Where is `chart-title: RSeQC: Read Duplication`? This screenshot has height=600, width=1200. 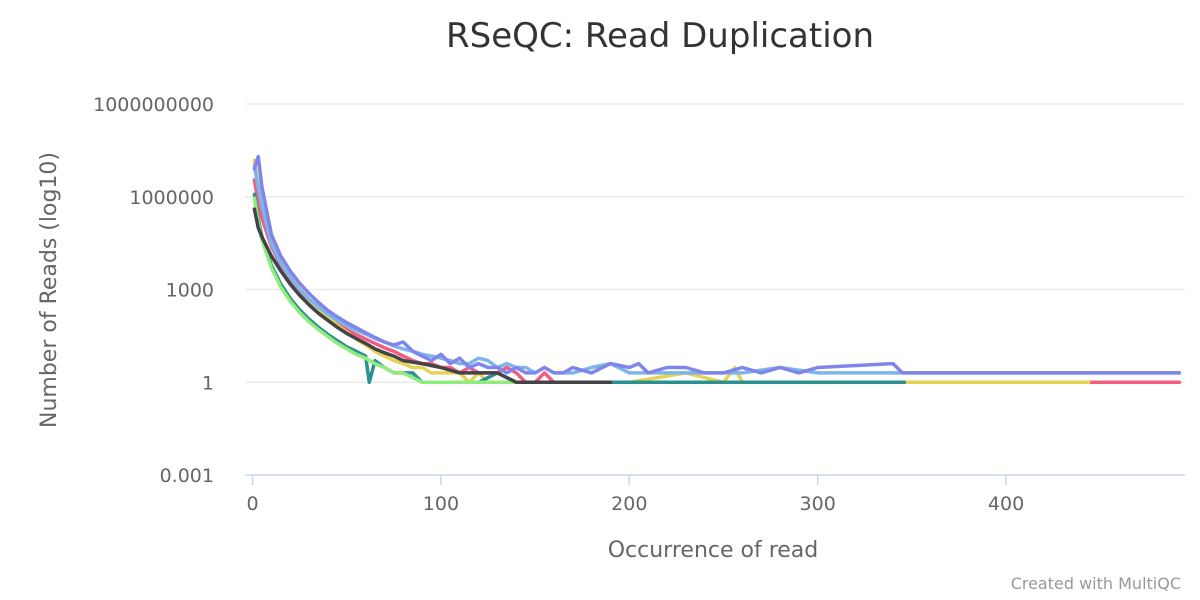 chart-title: RSeQC: Read Duplication is located at coordinates (660, 36).